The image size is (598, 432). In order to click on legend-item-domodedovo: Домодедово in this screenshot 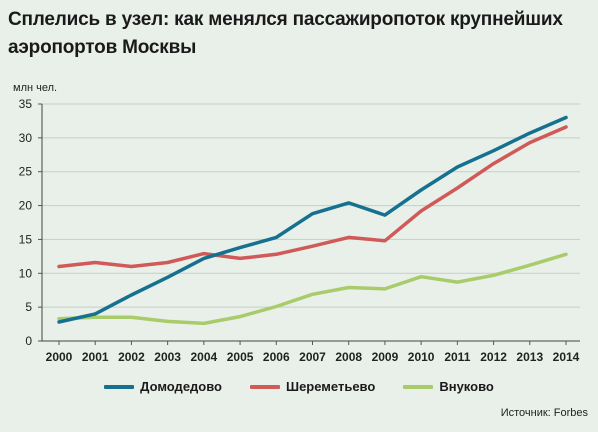, I will do `click(163, 386)`.